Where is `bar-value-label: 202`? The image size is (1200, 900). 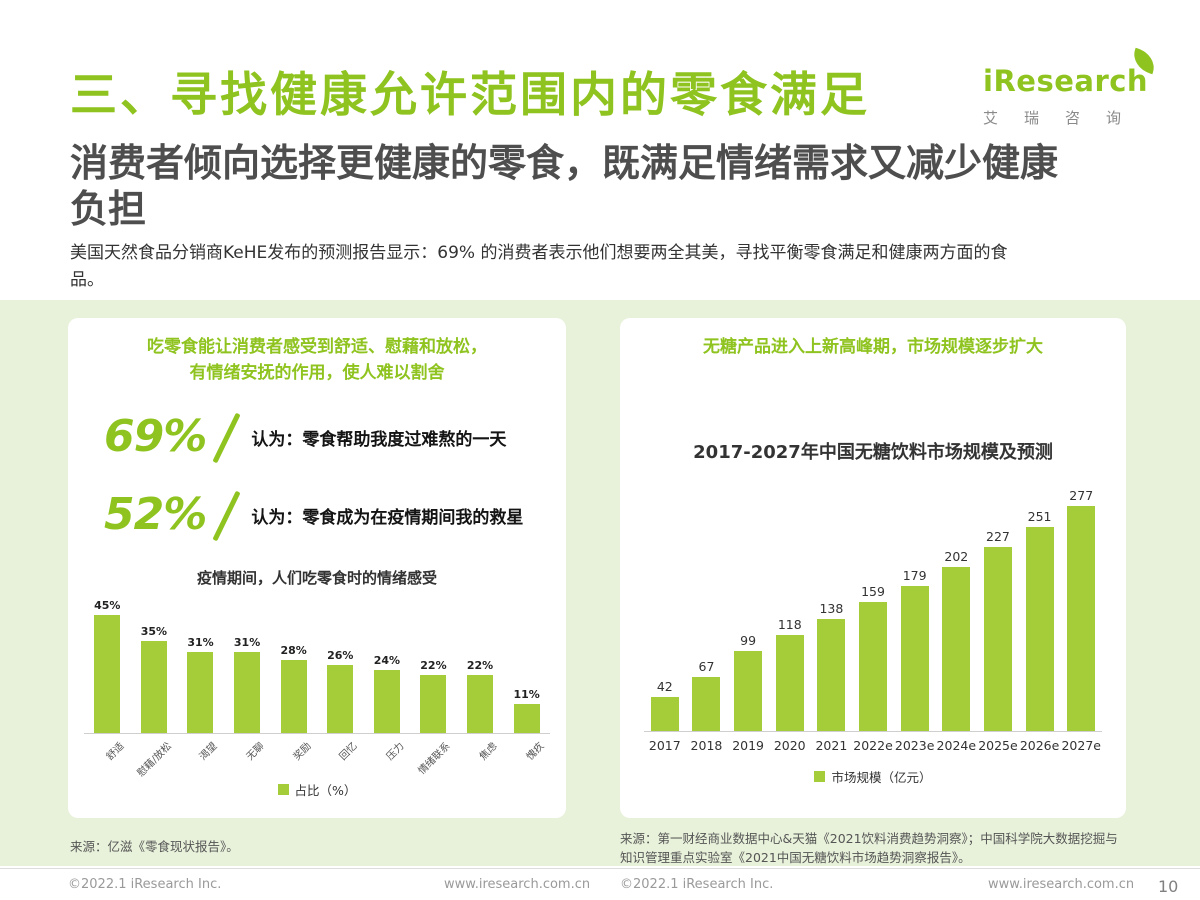
bar-value-label: 202 is located at coordinates (956, 557).